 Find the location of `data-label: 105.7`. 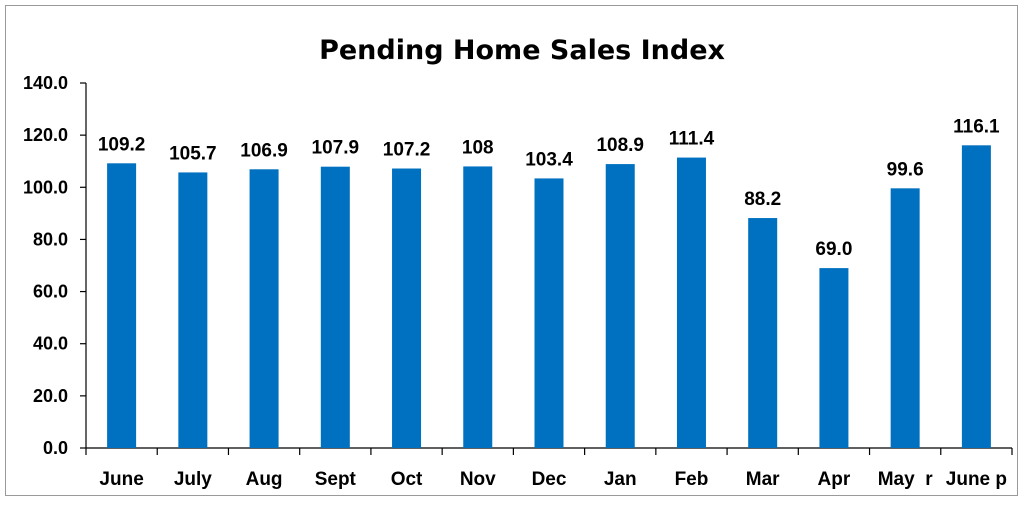

data-label: 105.7 is located at coordinates (193, 153).